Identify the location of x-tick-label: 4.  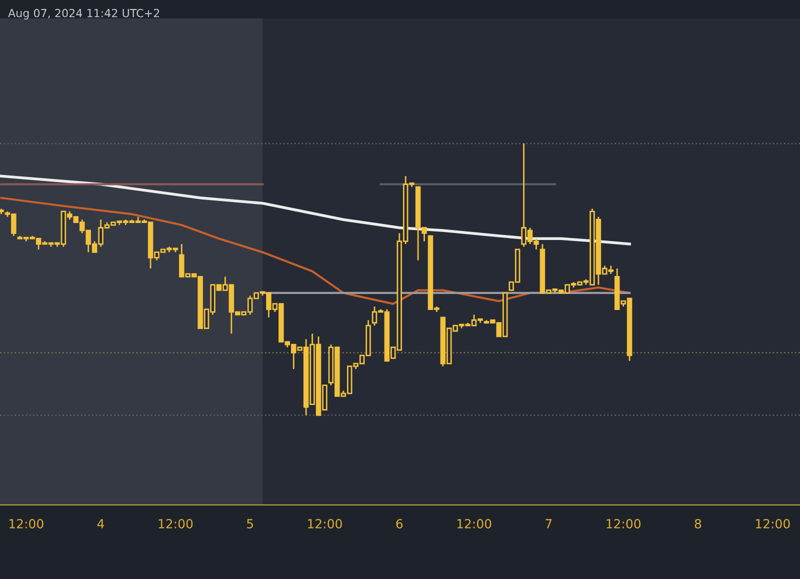
(100, 523).